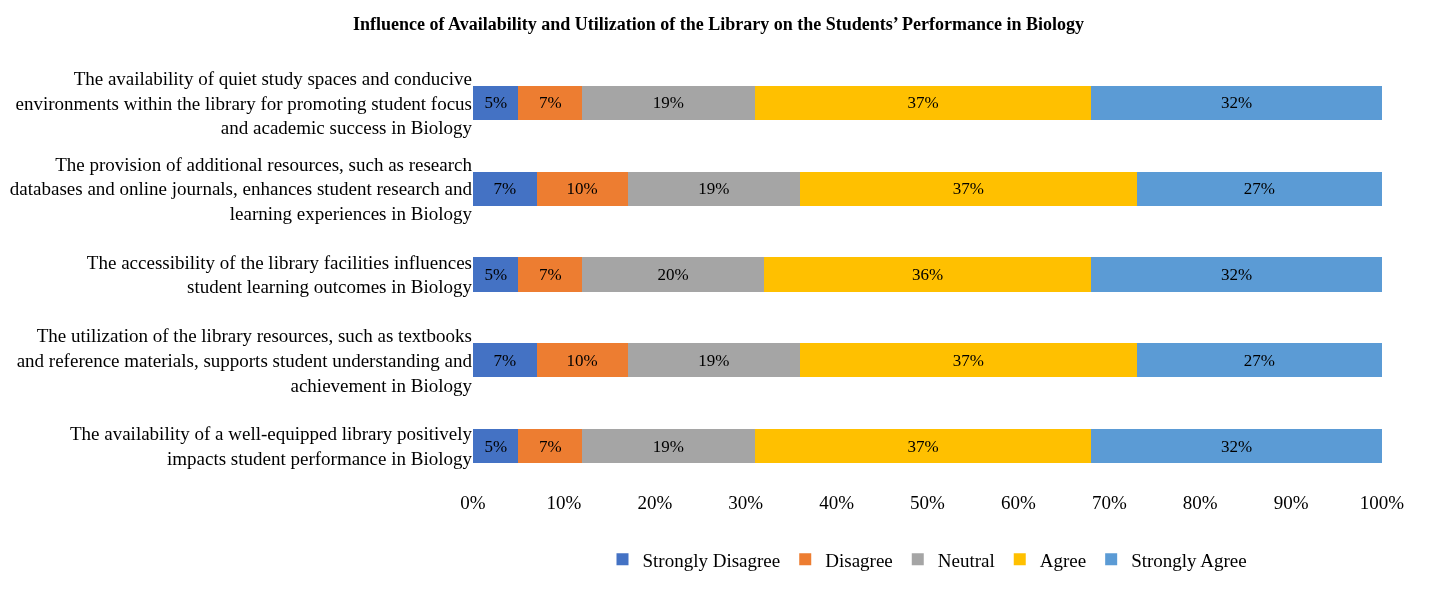 The width and height of the screenshot is (1437, 589). I want to click on x-tick-label: 50%, so click(928, 502).